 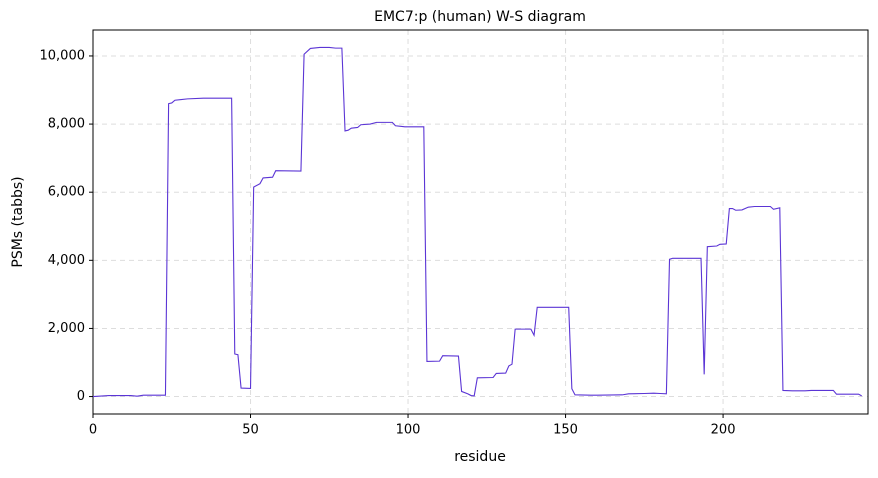 What do you see at coordinates (66, 260) in the screenshot?
I see `y-tick-label: 4,000` at bounding box center [66, 260].